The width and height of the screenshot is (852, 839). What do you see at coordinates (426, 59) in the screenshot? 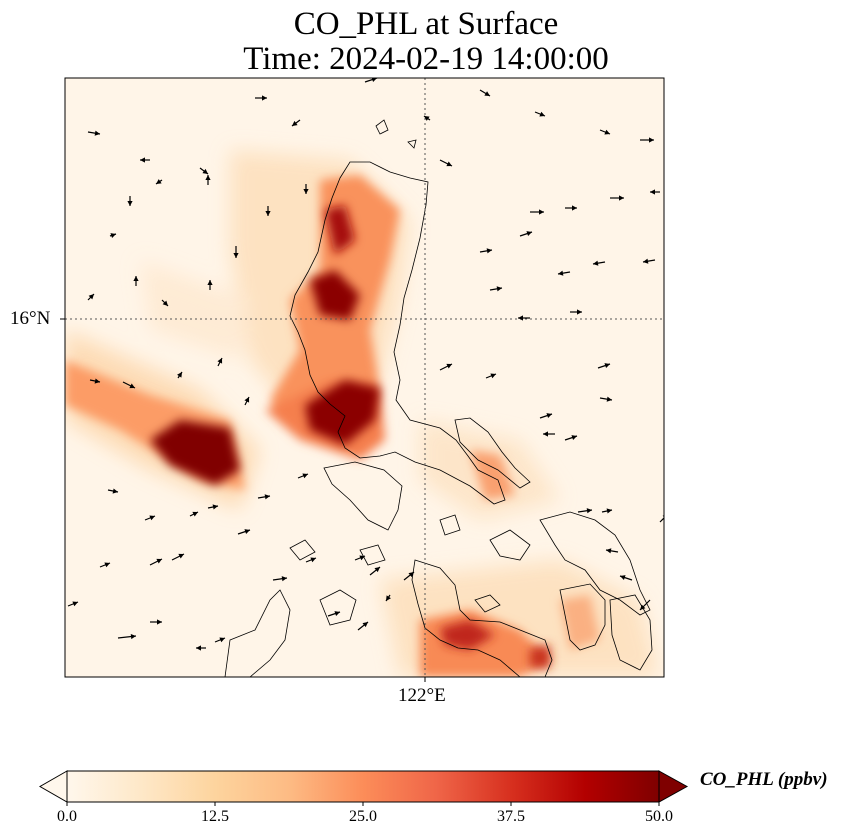
I see `map-title-line-2: Time: 2024-02-19 14:00:00` at bounding box center [426, 59].